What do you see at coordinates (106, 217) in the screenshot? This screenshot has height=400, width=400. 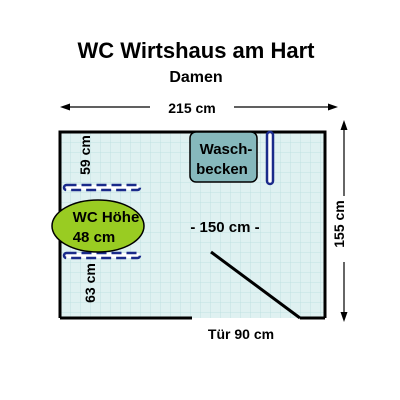 I see `wc-label-line1: WC Höhe` at bounding box center [106, 217].